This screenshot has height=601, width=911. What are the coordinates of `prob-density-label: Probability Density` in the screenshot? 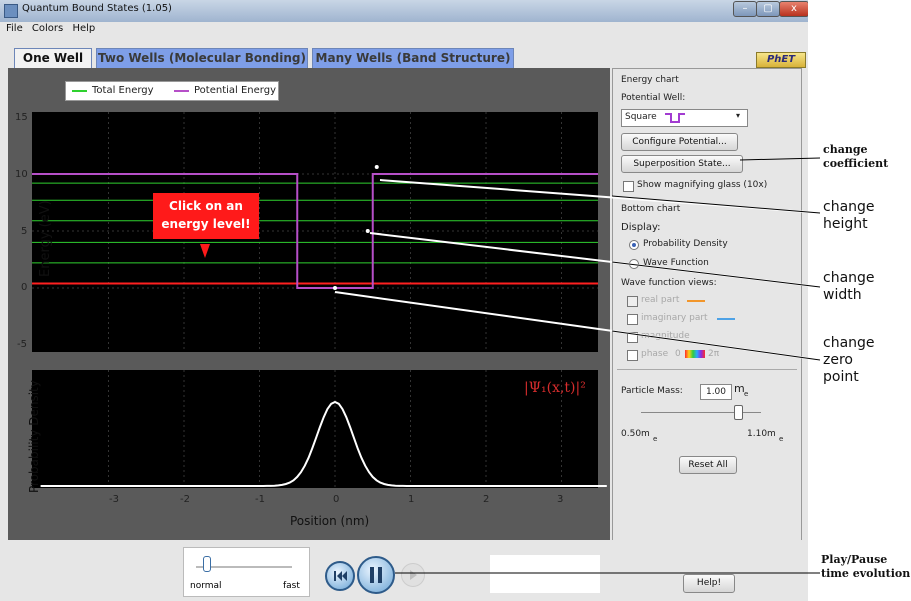 It's located at (685, 244).